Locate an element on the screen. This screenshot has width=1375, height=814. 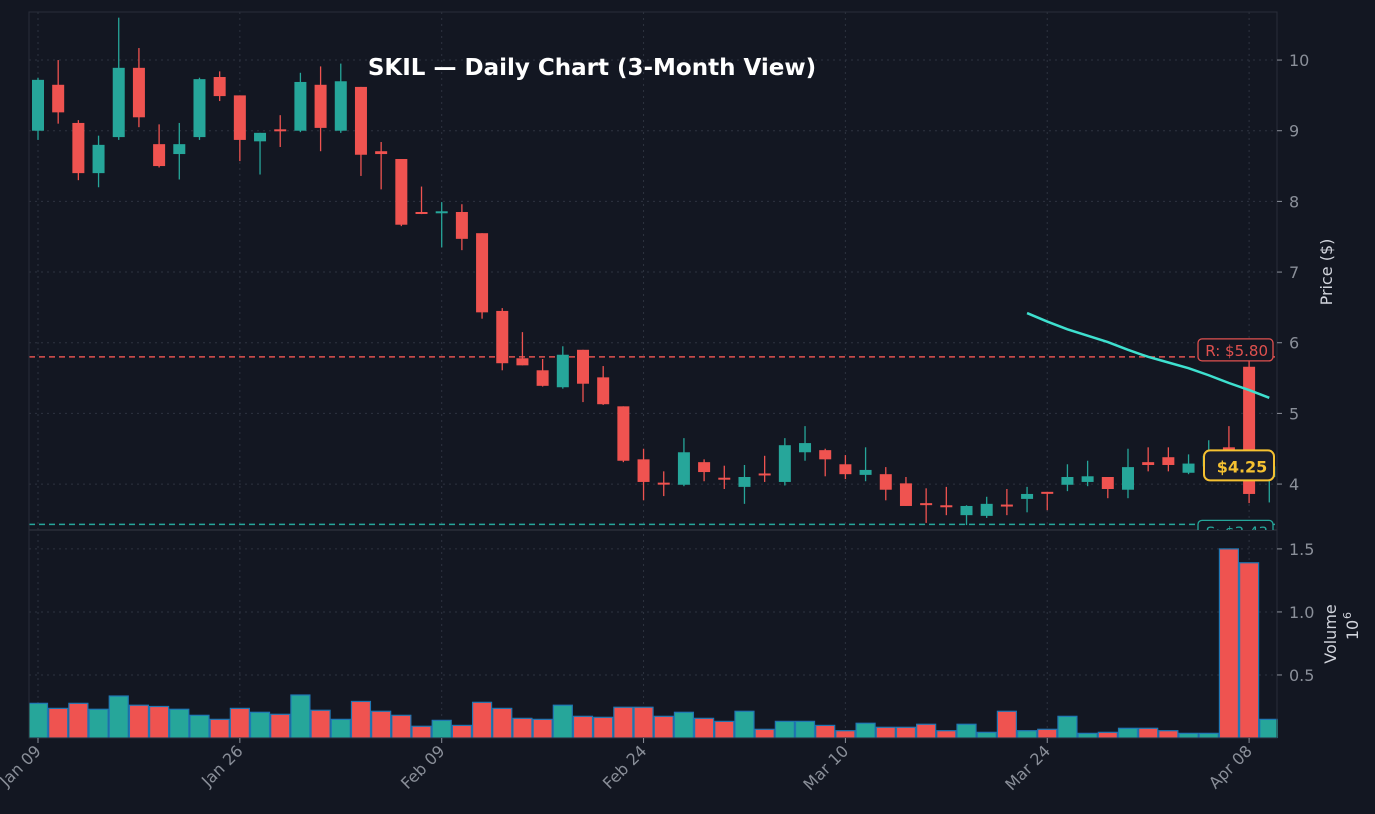
date-tick-label: Apr 08 is located at coordinates (1230, 766).